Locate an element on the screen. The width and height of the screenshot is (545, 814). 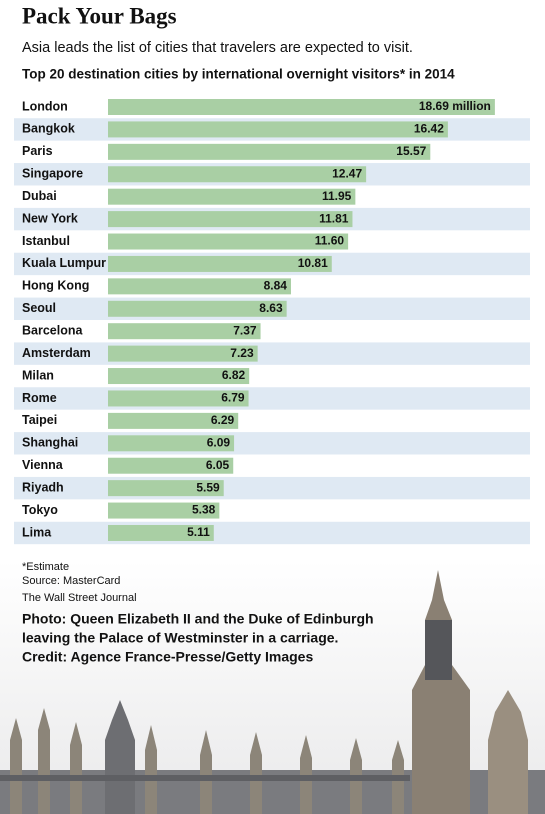
value-label: 6.05 is located at coordinates (218, 465).